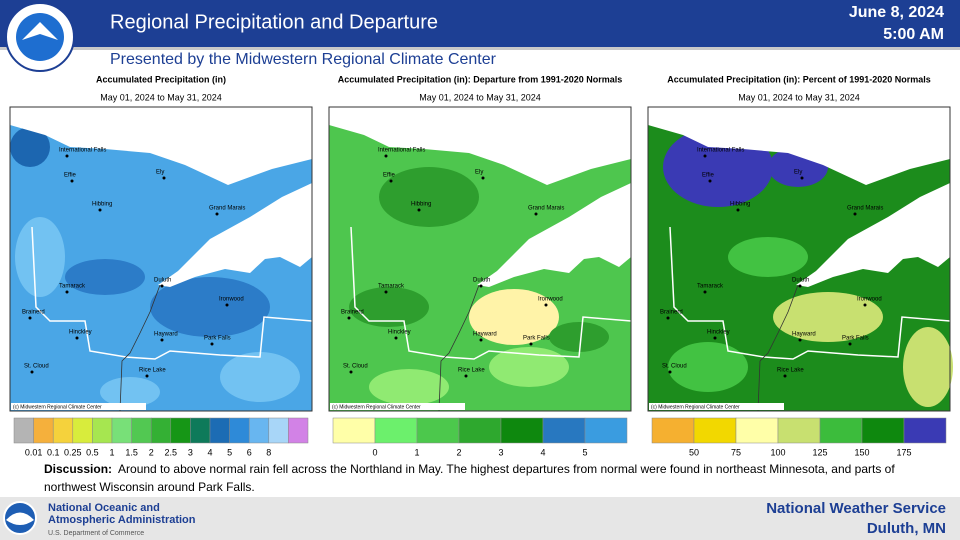 The image size is (960, 540). Describe the element at coordinates (73, 452) in the screenshot. I see `legend-label: 0.25` at that location.